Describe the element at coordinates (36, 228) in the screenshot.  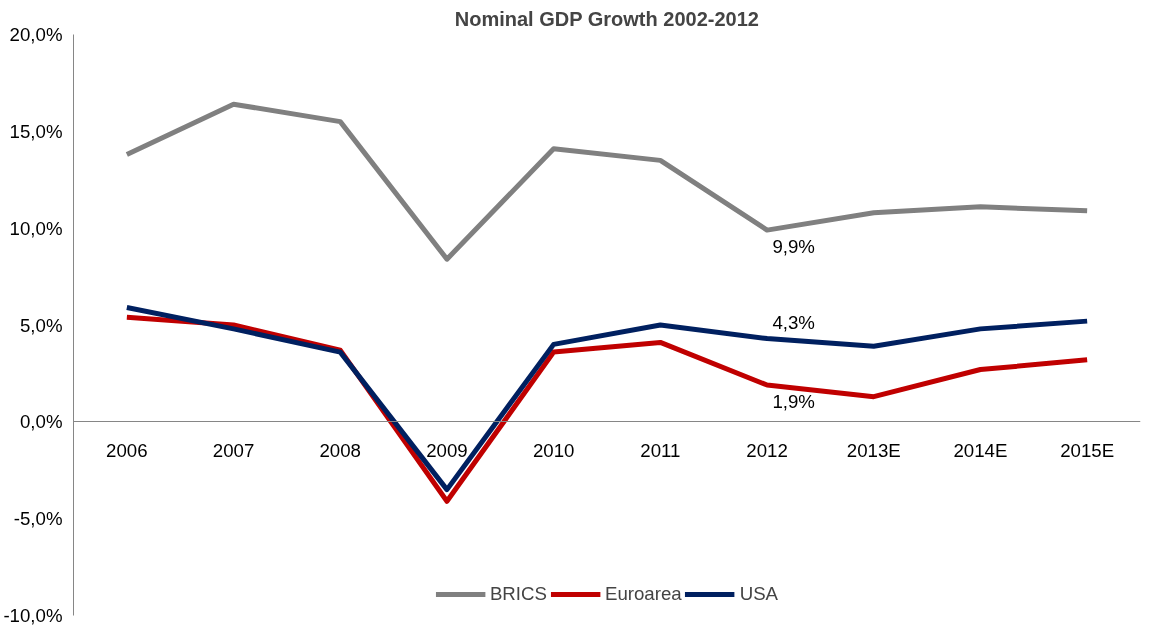
I see `y-tick-label: 10,0%` at that location.